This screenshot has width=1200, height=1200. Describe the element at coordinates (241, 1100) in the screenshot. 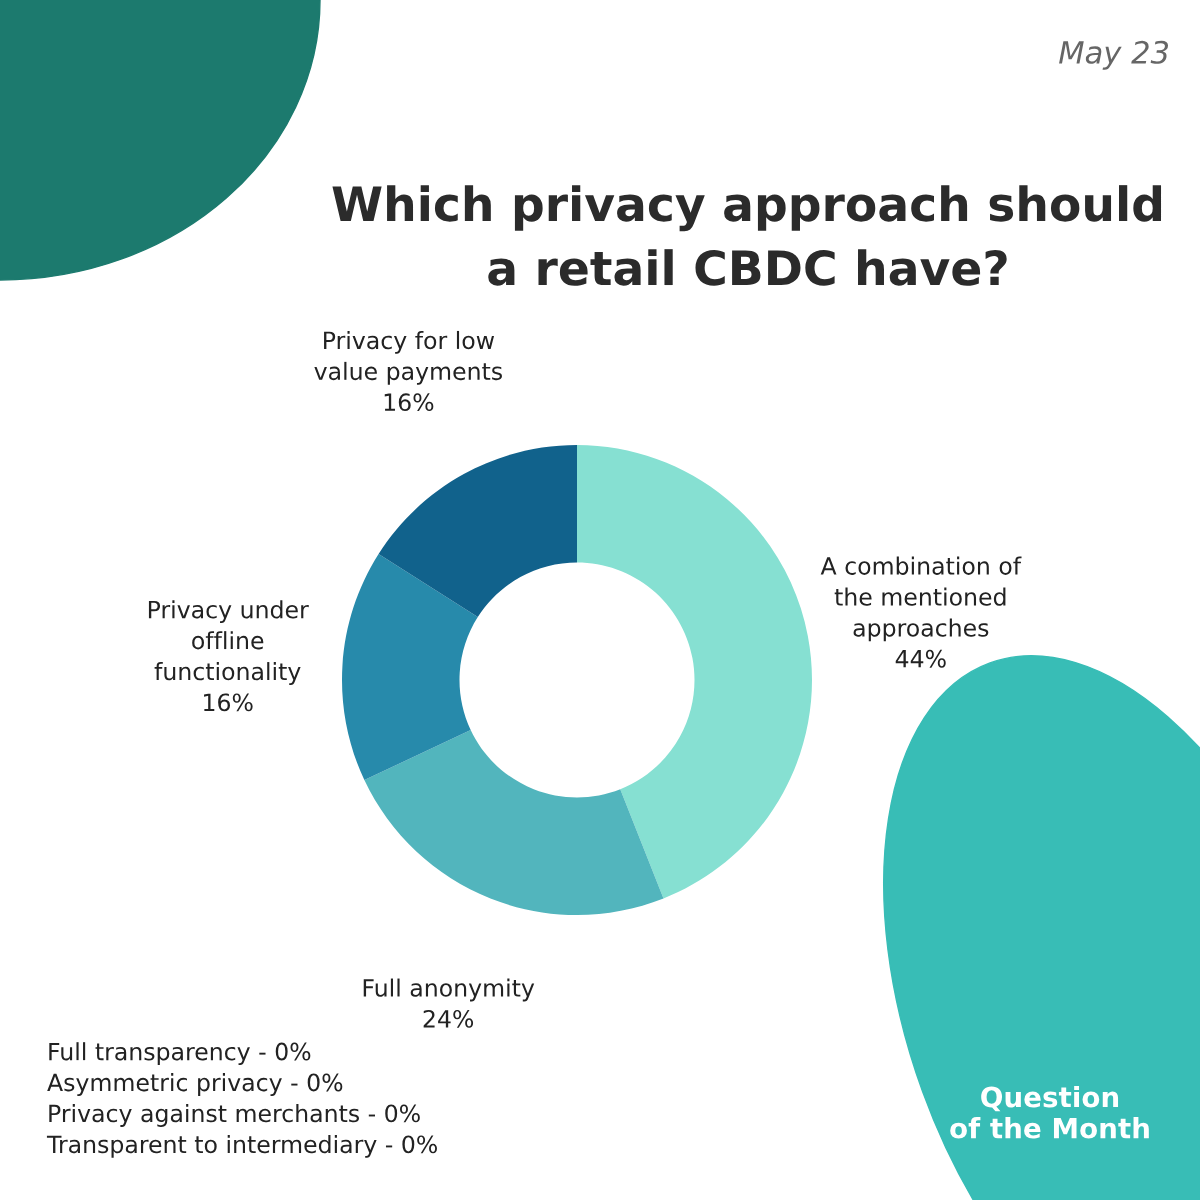

I see `text: Full transparency - 0% Asymmetric privacy - 0% Privacy against merchants - 0% Transparent to intermediary - 0%` at that location.